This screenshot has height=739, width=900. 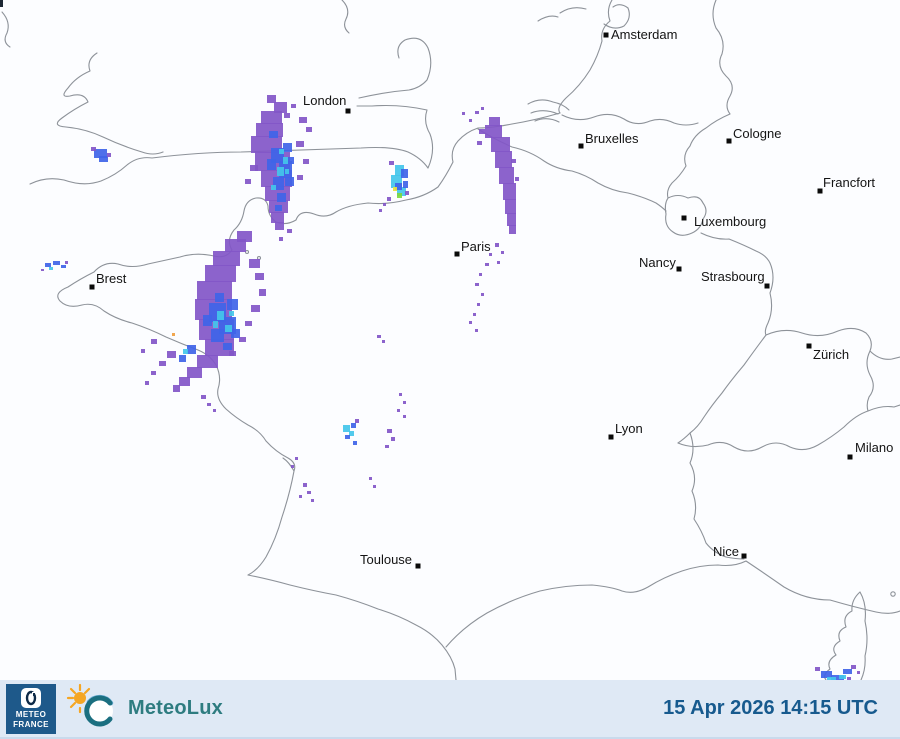 I want to click on meteo-france-line1: METEO, so click(x=31, y=715).